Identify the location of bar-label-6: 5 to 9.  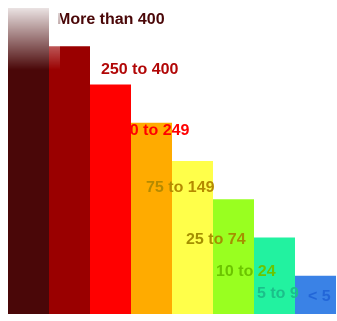
(278, 293).